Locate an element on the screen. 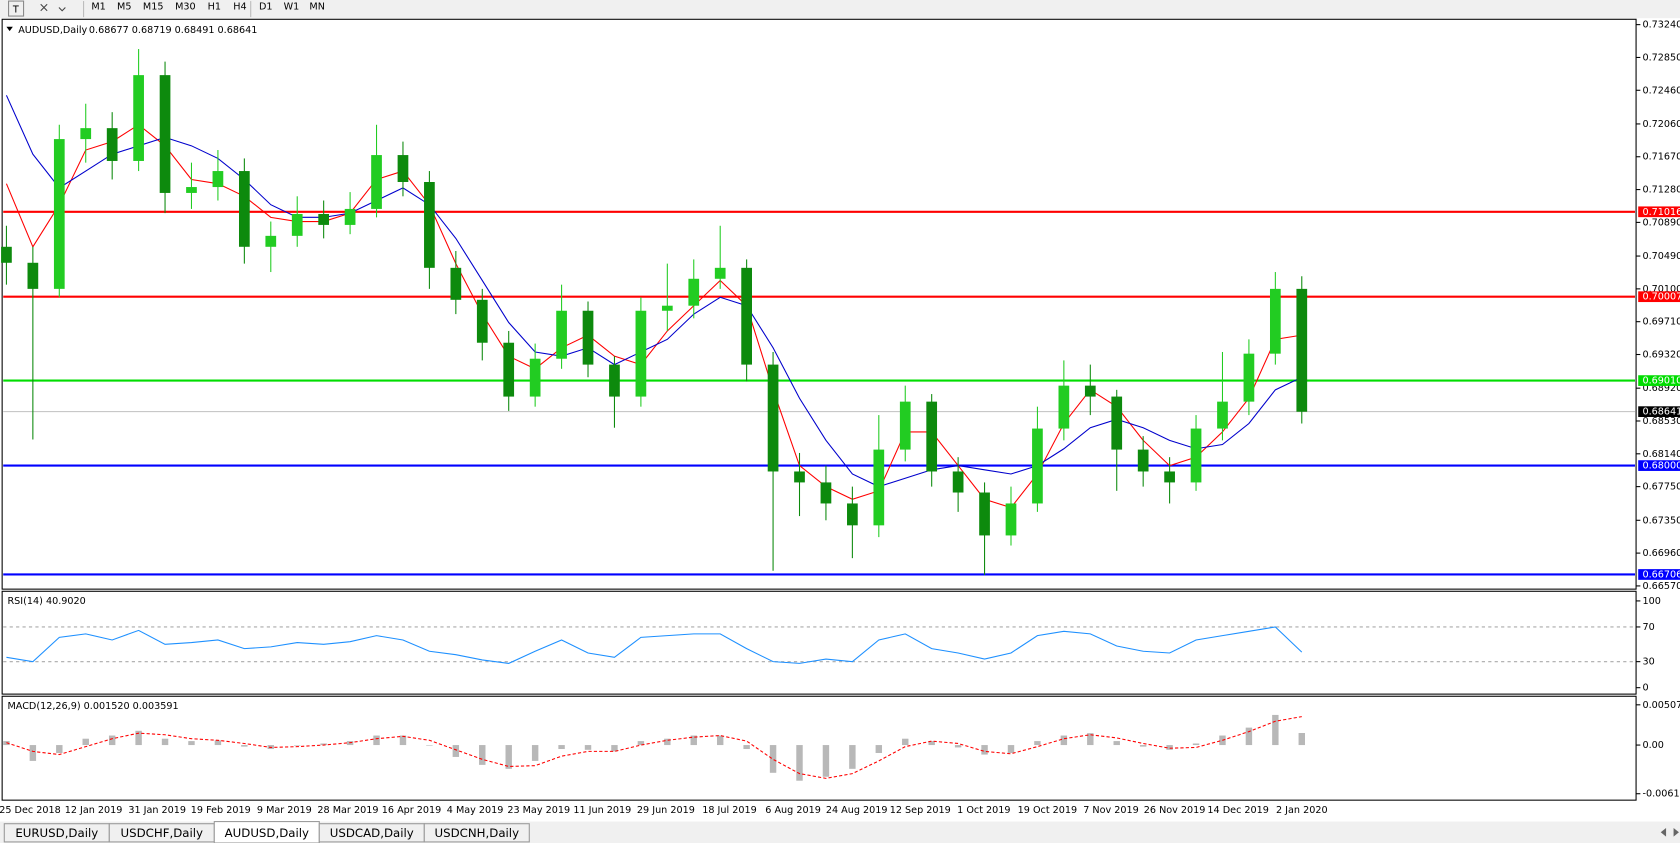  timeframe-button: M1 is located at coordinates (98, 6).